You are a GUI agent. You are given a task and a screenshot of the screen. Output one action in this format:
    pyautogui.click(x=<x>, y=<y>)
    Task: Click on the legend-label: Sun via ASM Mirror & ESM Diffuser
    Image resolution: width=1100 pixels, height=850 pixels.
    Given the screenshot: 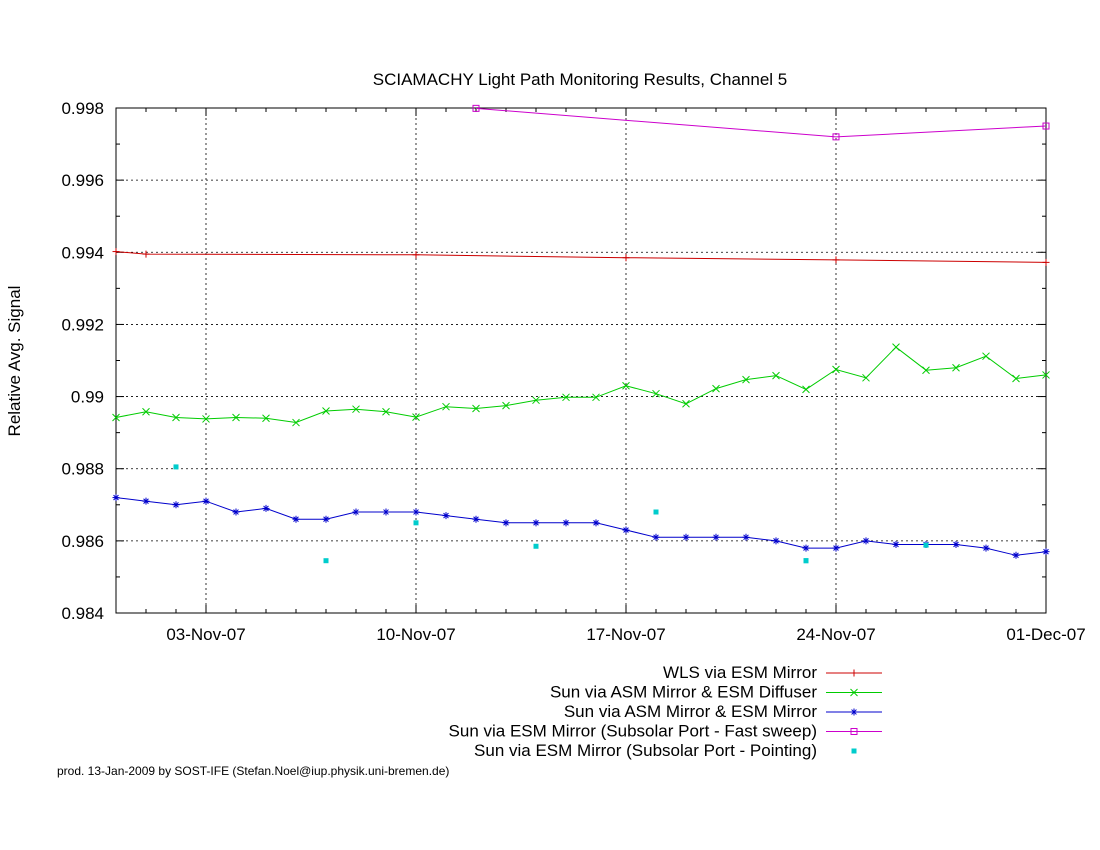 What is the action you would take?
    pyautogui.click(x=683, y=692)
    